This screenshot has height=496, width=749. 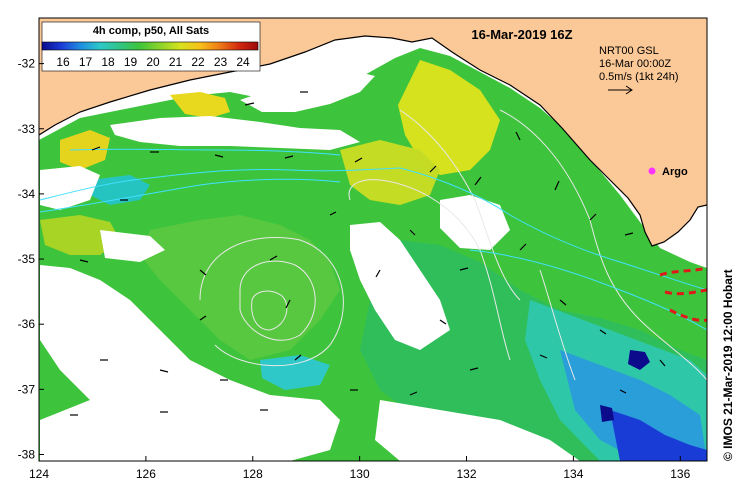 I want to click on legend-tick-label: 18, so click(x=108, y=62).